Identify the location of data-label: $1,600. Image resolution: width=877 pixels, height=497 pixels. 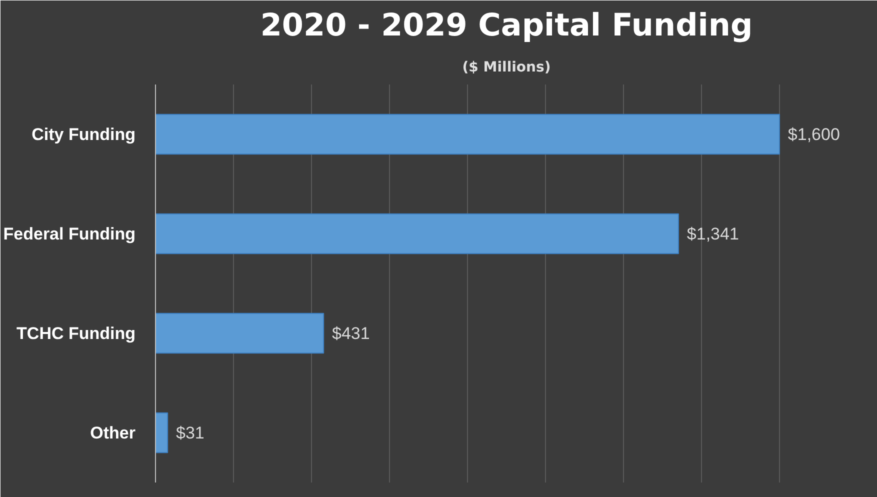
(814, 134).